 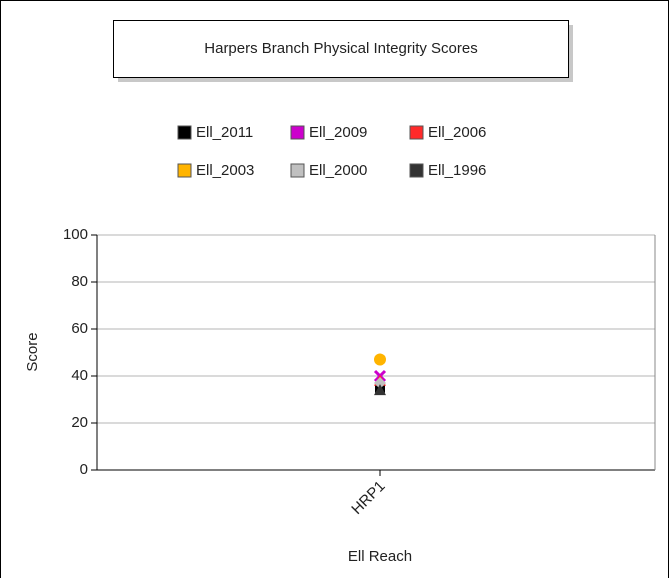 I want to click on legend-label: Ell_2000, so click(x=338, y=170).